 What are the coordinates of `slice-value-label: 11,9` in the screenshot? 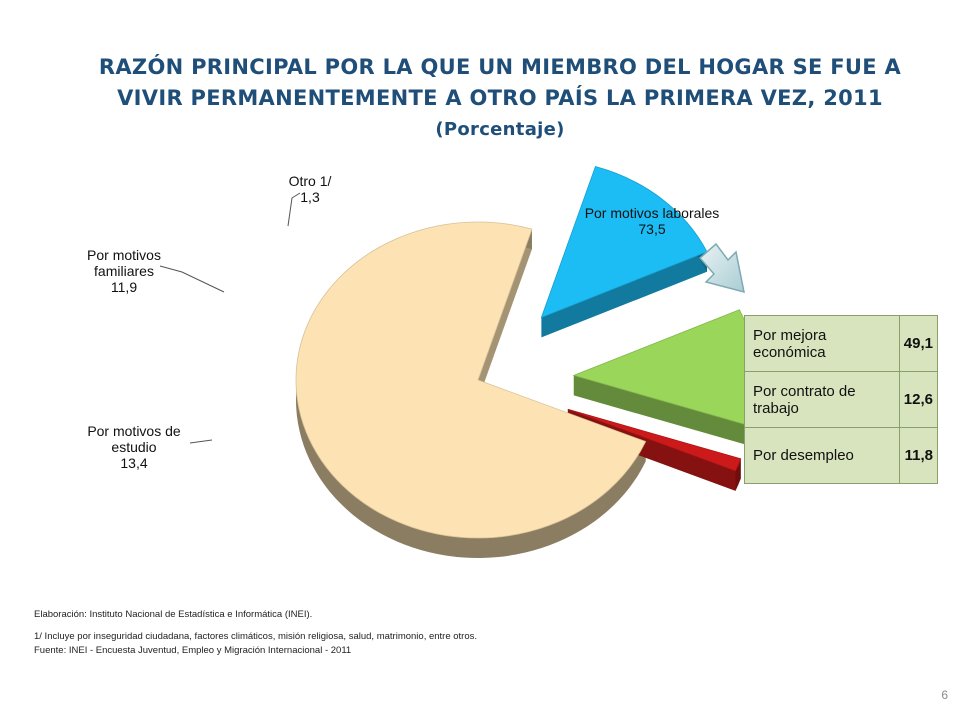 It's located at (124, 287).